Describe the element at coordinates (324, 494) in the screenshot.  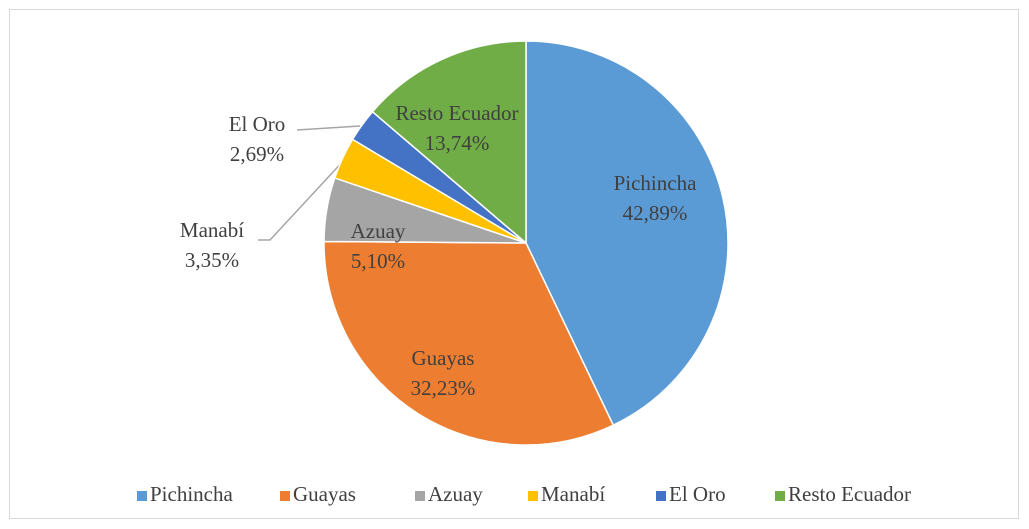
I see `legend-label: Guayas` at that location.